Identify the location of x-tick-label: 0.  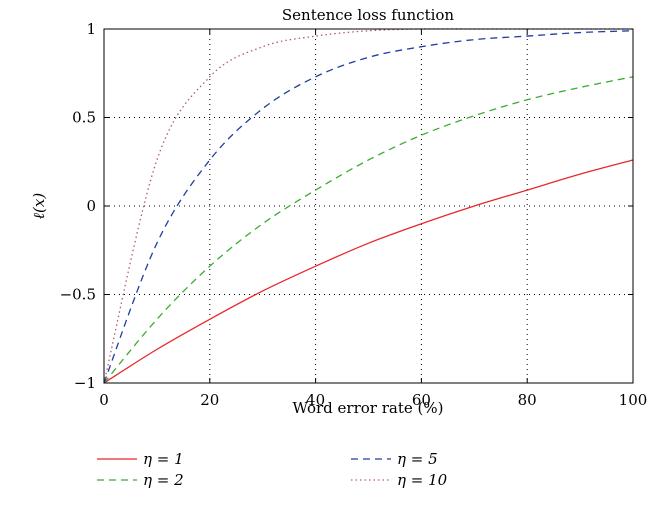
(104, 400).